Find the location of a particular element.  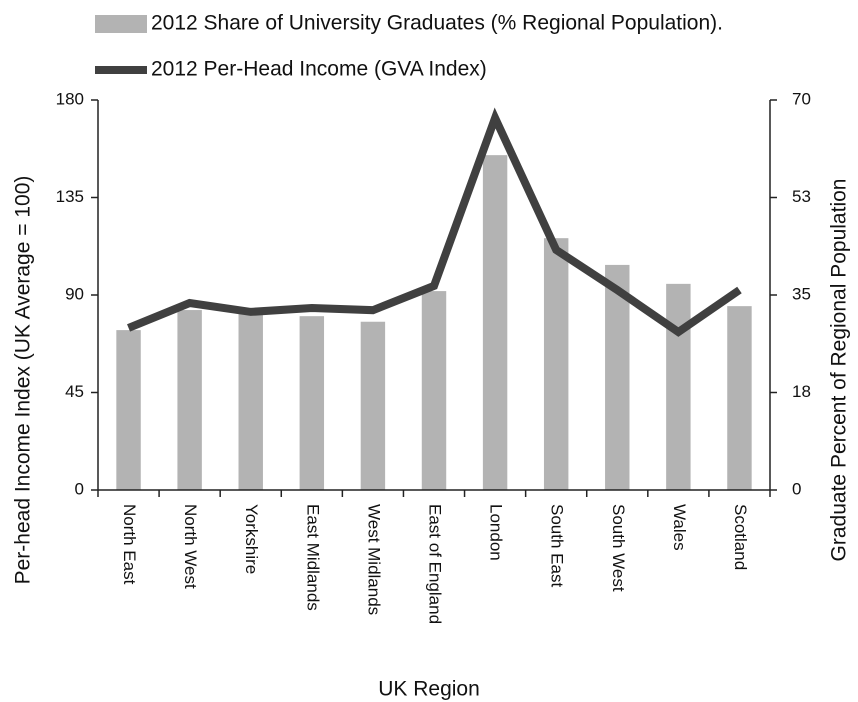

legend-label: 2012 Per-Head Income (GVA Index) is located at coordinates (319, 69).